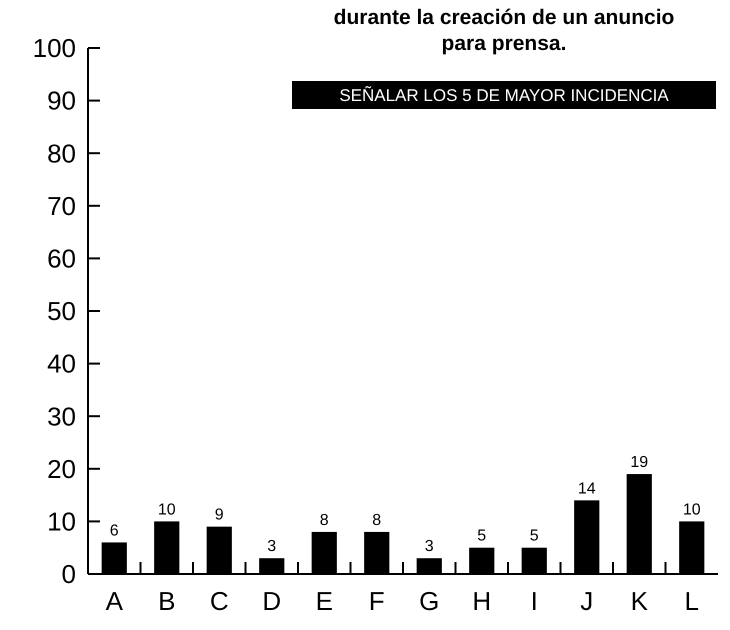 Image resolution: width=730 pixels, height=630 pixels. What do you see at coordinates (272, 601) in the screenshot?
I see `x-tick-label: D` at bounding box center [272, 601].